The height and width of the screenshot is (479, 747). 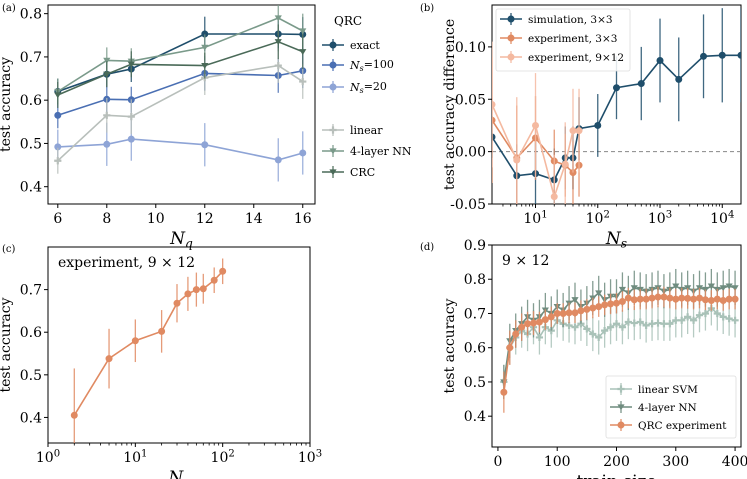 I want to click on x-tick-label: 10⁰, so click(x=48, y=457).